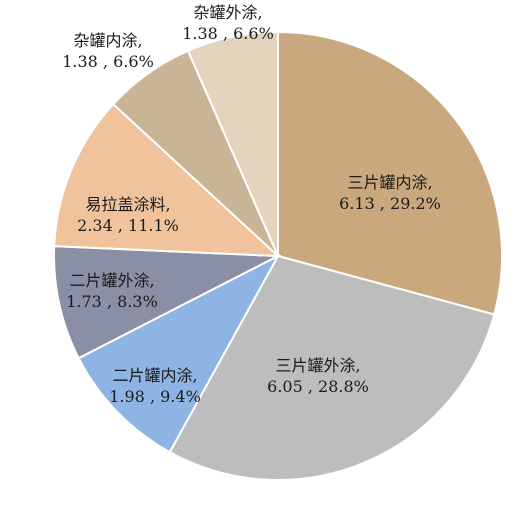 Image resolution: width=520 pixels, height=505 pixels. Describe the element at coordinates (108, 51) in the screenshot. I see `slice-label-6: 杂罐内涂, 1.38 , 6.6%` at that location.